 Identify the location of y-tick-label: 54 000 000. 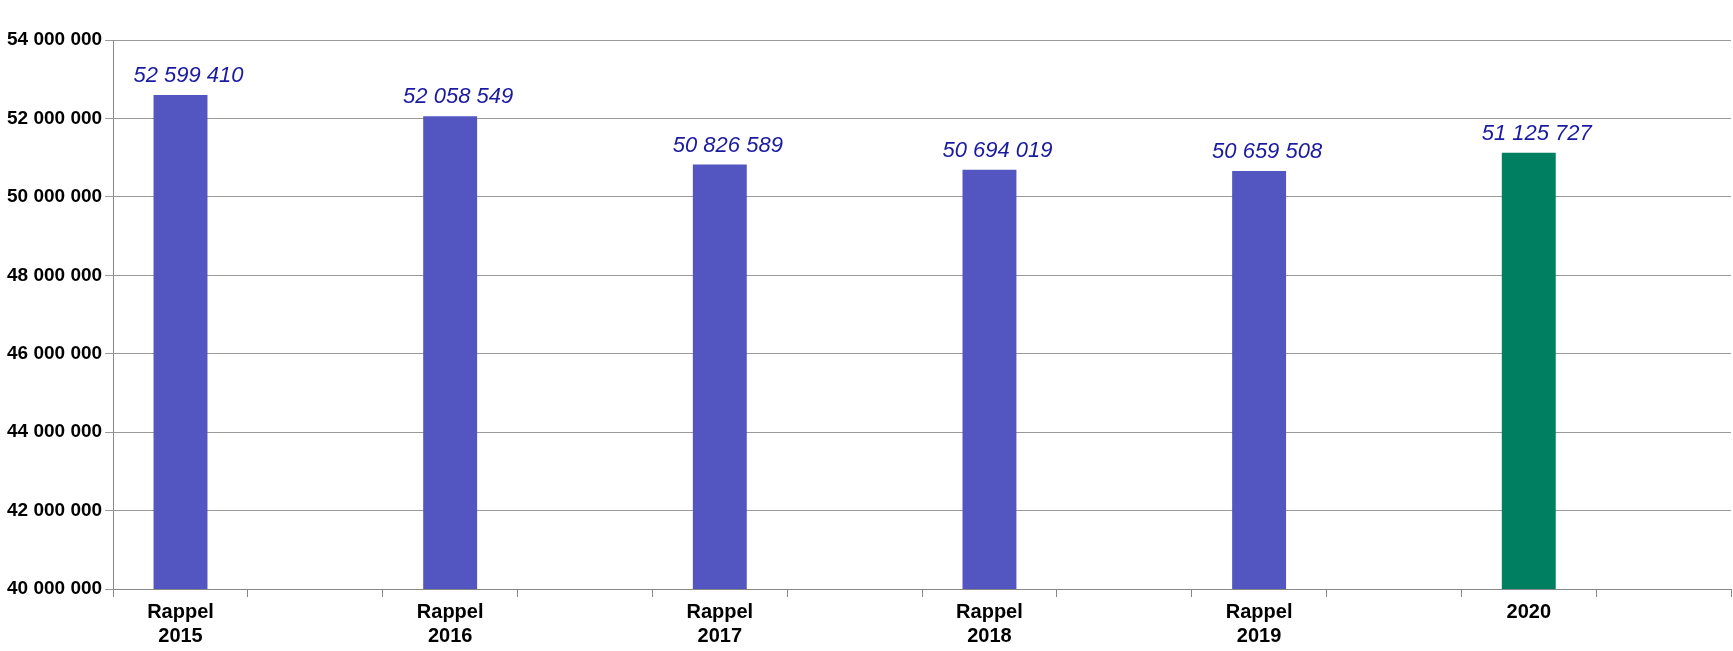
(55, 39).